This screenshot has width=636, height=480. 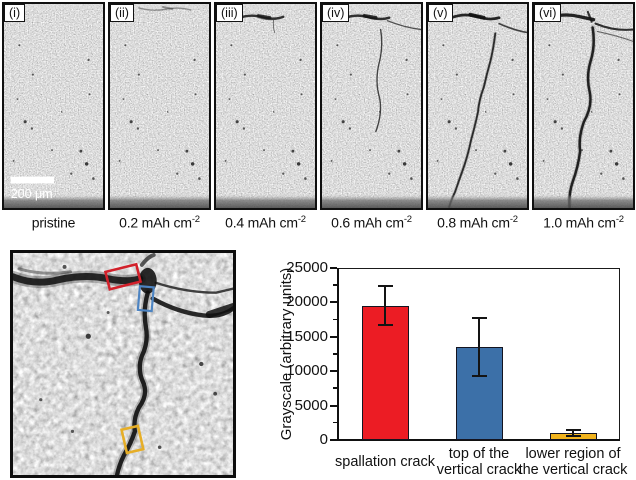 What do you see at coordinates (132, 439) in the screenshot?
I see `roi-box-lower-vertical-crack` at bounding box center [132, 439].